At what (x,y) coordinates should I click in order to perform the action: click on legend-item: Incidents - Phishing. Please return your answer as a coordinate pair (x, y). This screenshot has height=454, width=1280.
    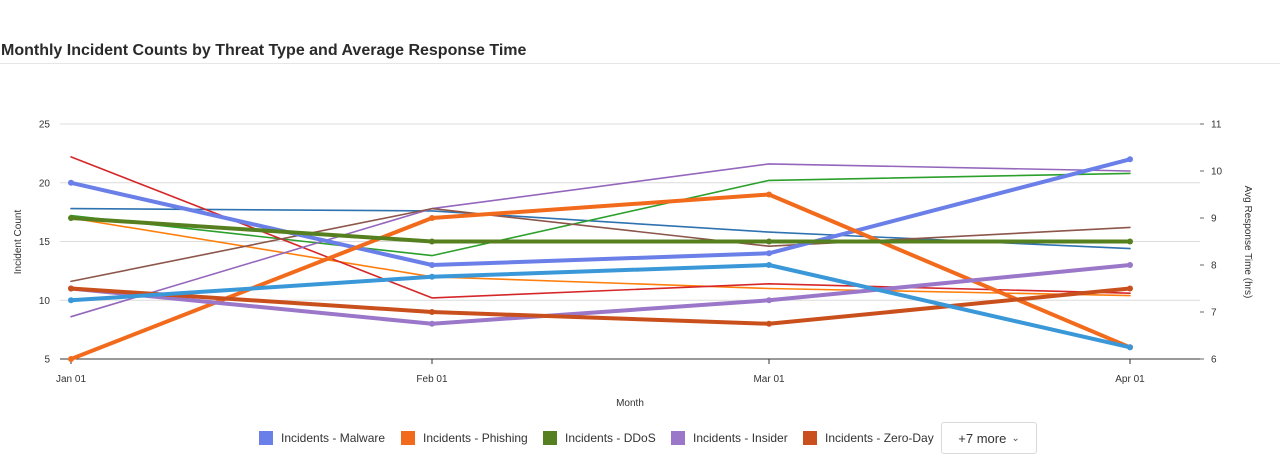
    Looking at the image, I should click on (464, 438).